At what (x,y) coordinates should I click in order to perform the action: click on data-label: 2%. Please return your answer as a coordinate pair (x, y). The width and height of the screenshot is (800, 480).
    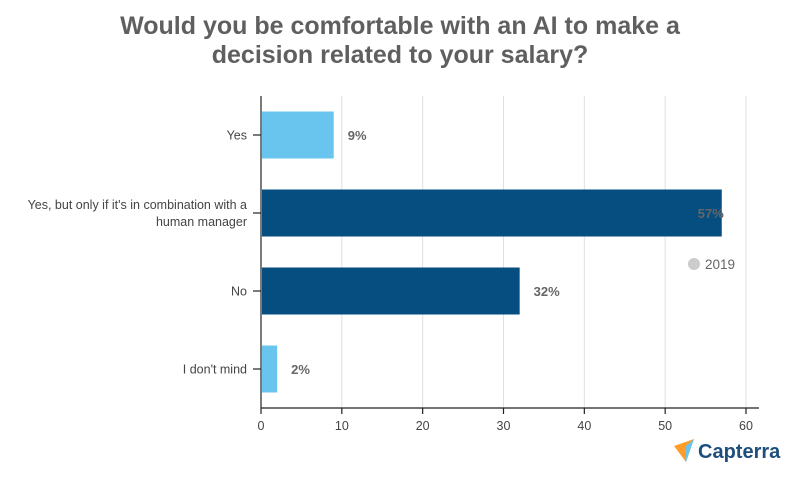
    Looking at the image, I should click on (300, 369).